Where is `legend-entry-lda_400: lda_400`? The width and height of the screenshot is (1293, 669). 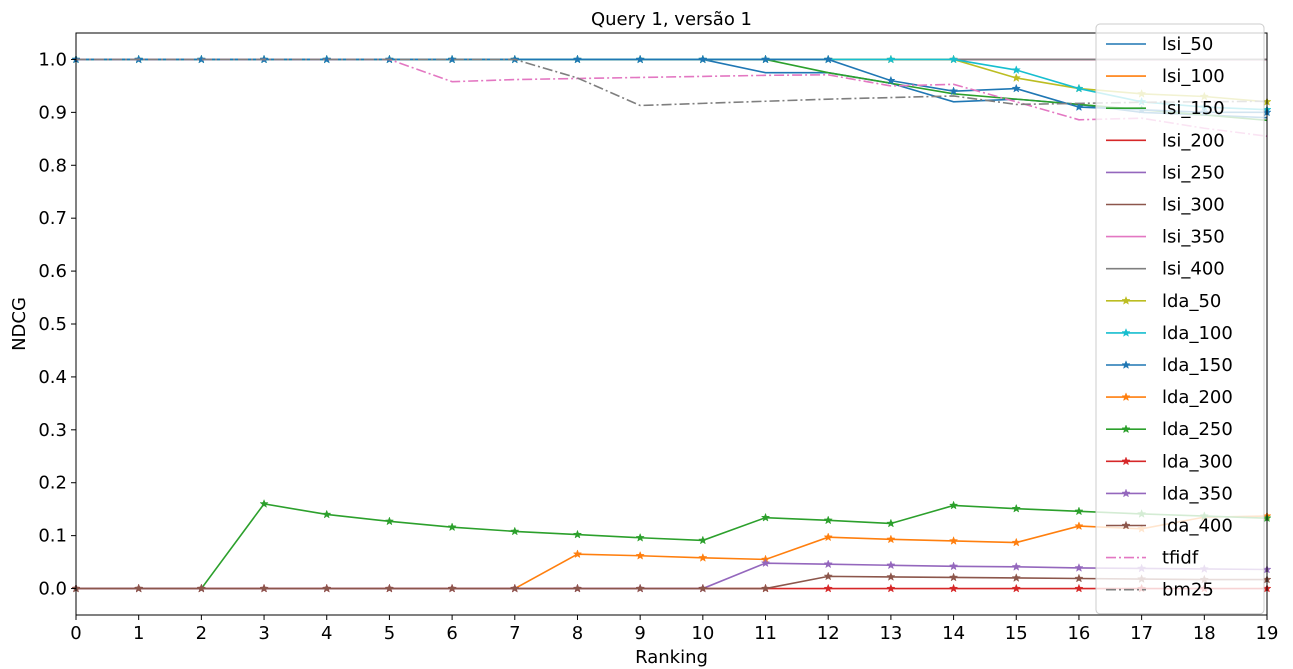 legend-entry-lda_400: lda_400 is located at coordinates (1169, 526).